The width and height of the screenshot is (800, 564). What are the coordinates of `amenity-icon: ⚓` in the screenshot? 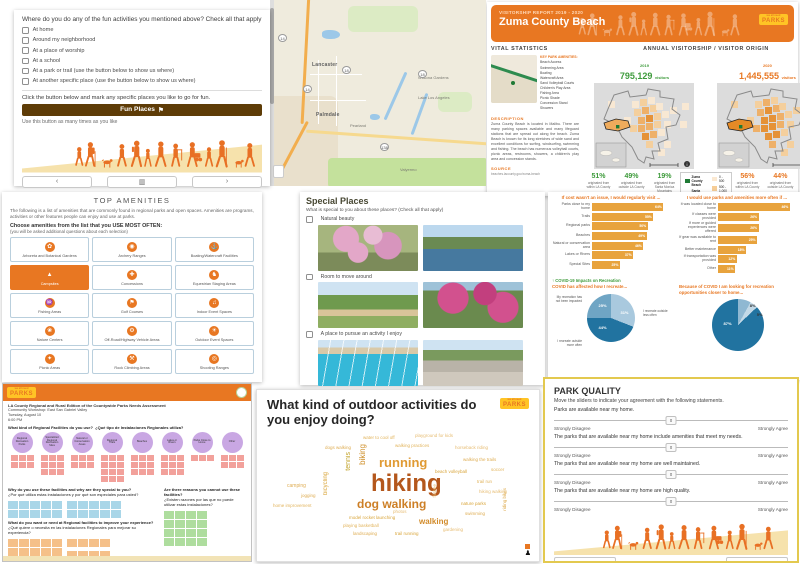 It's located at (214, 247).